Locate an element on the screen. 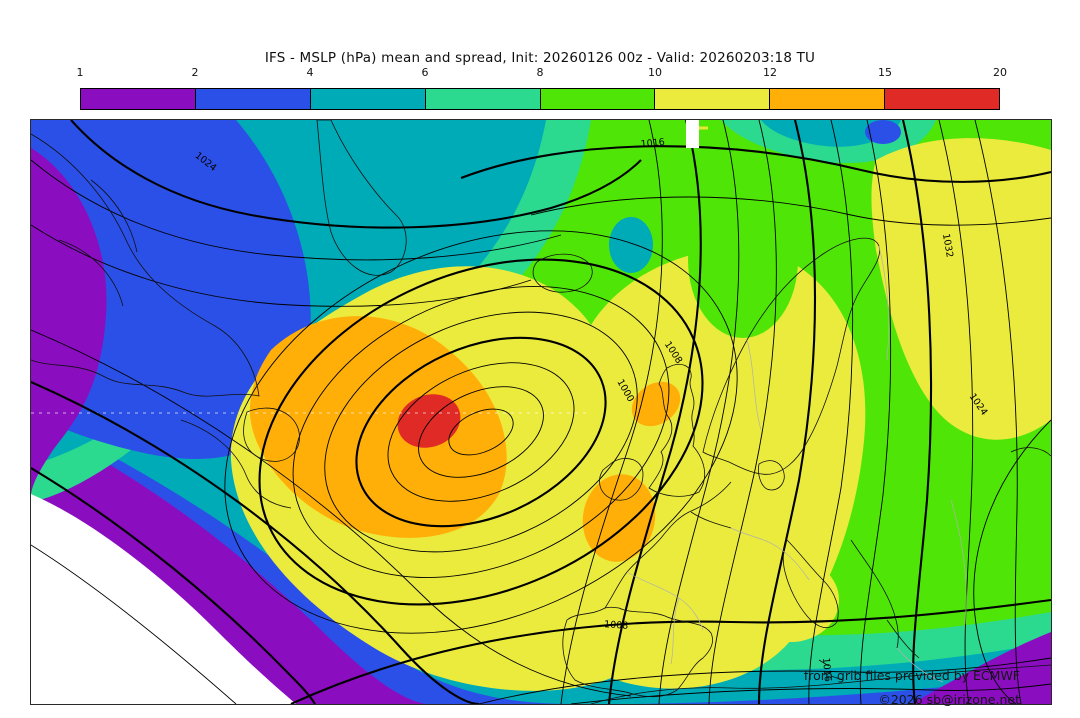 The width and height of the screenshot is (1080, 718). colorbar-tick-8: 8 is located at coordinates (540, 72).